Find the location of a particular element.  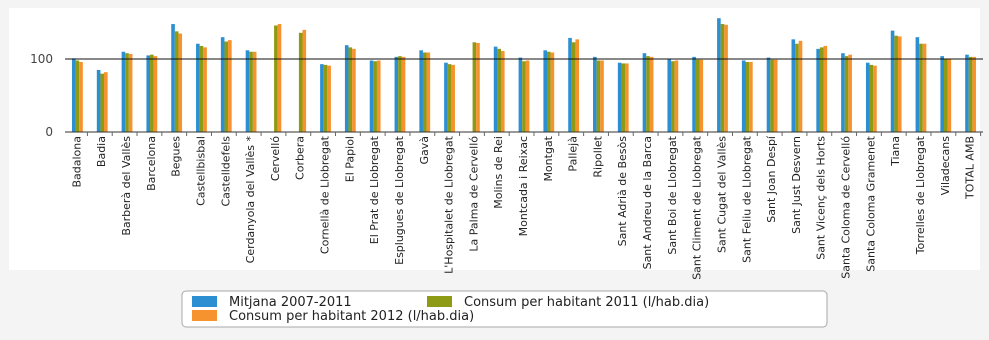

category-label: Sant Adrià de Besòs is located at coordinates (622, 191).